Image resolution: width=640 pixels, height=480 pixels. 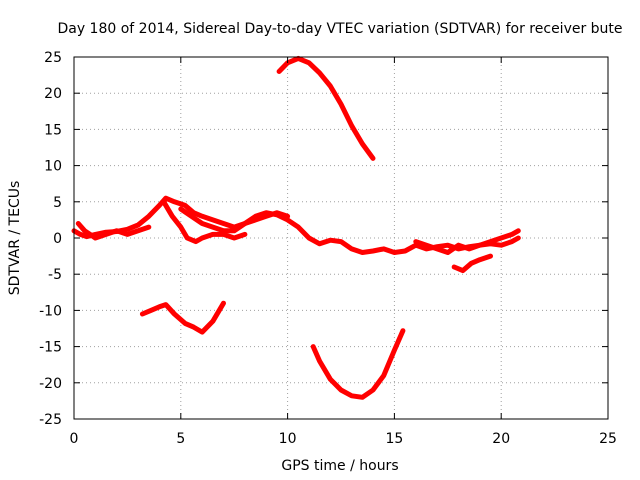 What do you see at coordinates (53, 94) in the screenshot?
I see `y-tick-label: 20` at bounding box center [53, 94].